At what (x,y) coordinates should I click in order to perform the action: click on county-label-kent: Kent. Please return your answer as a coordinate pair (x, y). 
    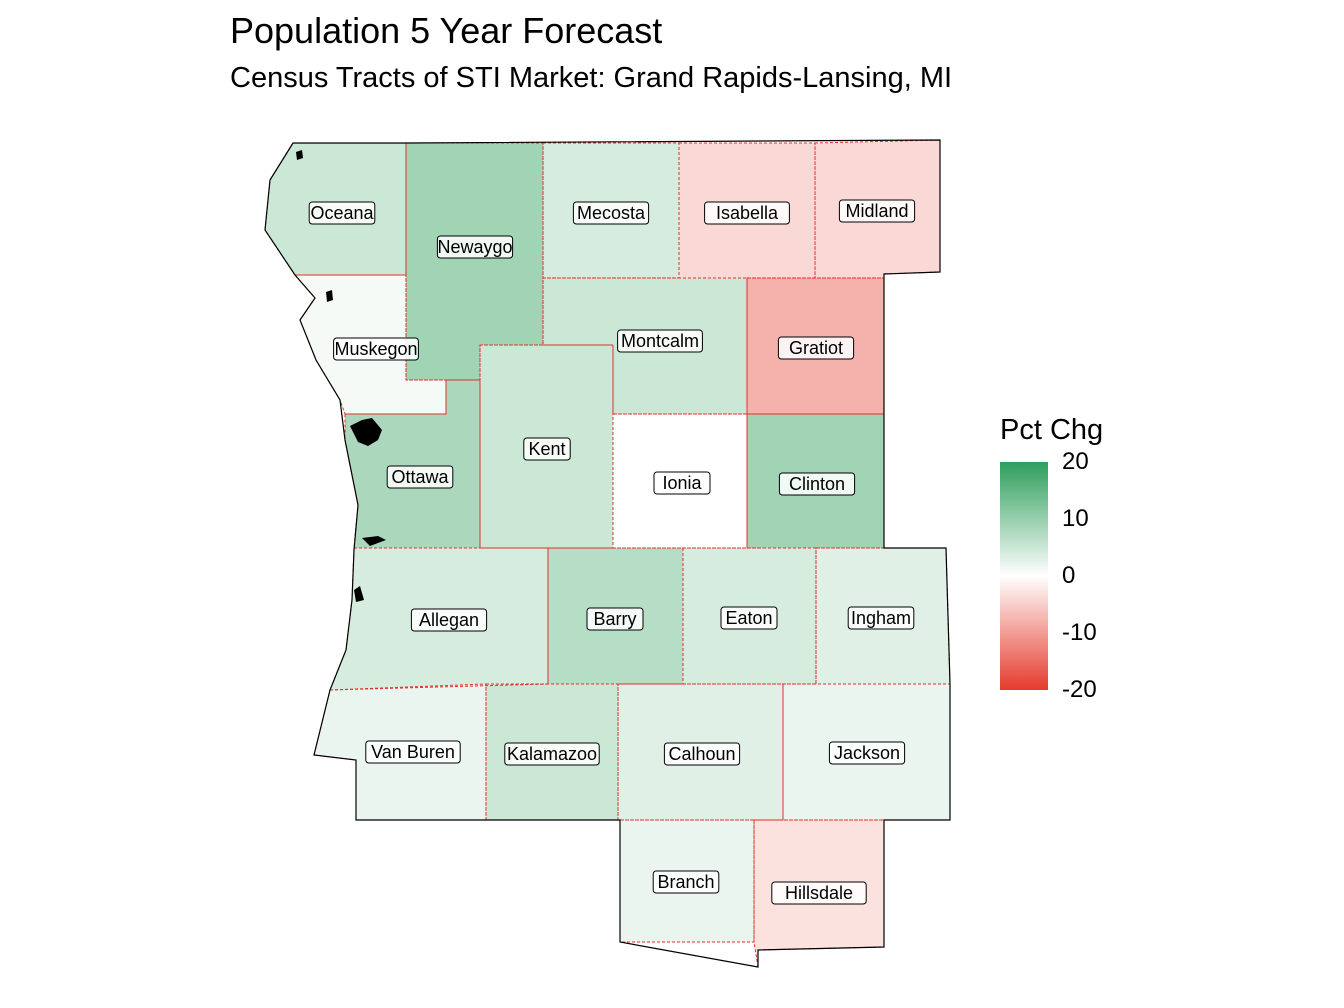
    Looking at the image, I should click on (547, 449).